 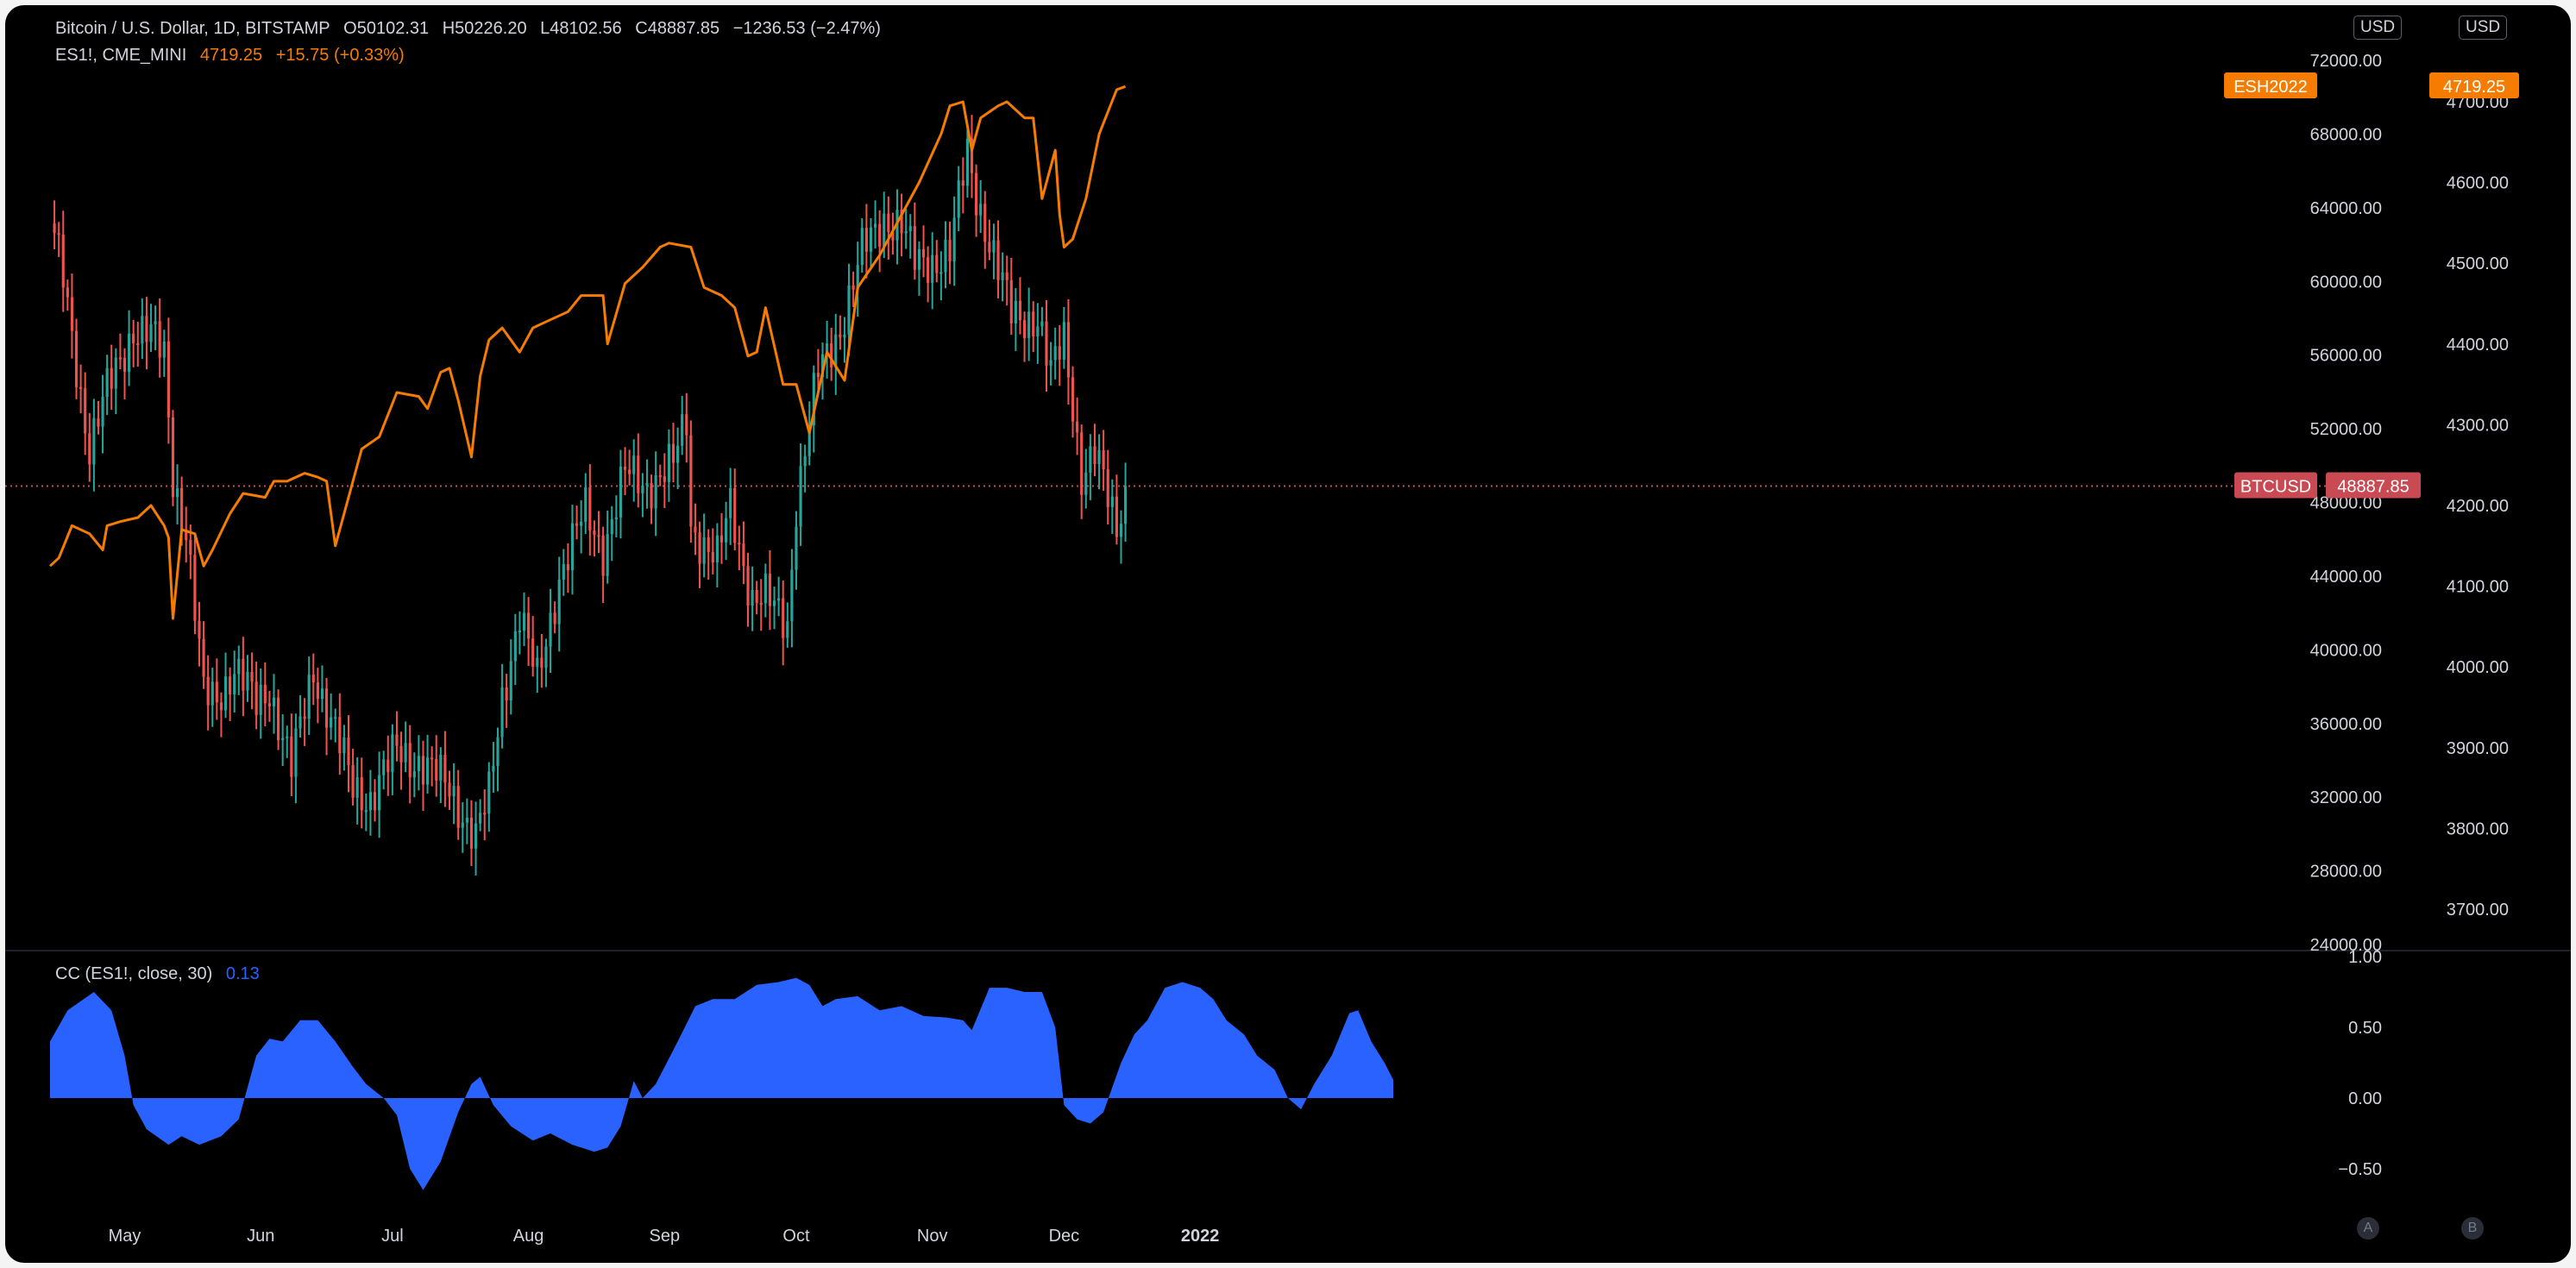 What do you see at coordinates (2368, 1228) in the screenshot?
I see `auto-scale-button: A` at bounding box center [2368, 1228].